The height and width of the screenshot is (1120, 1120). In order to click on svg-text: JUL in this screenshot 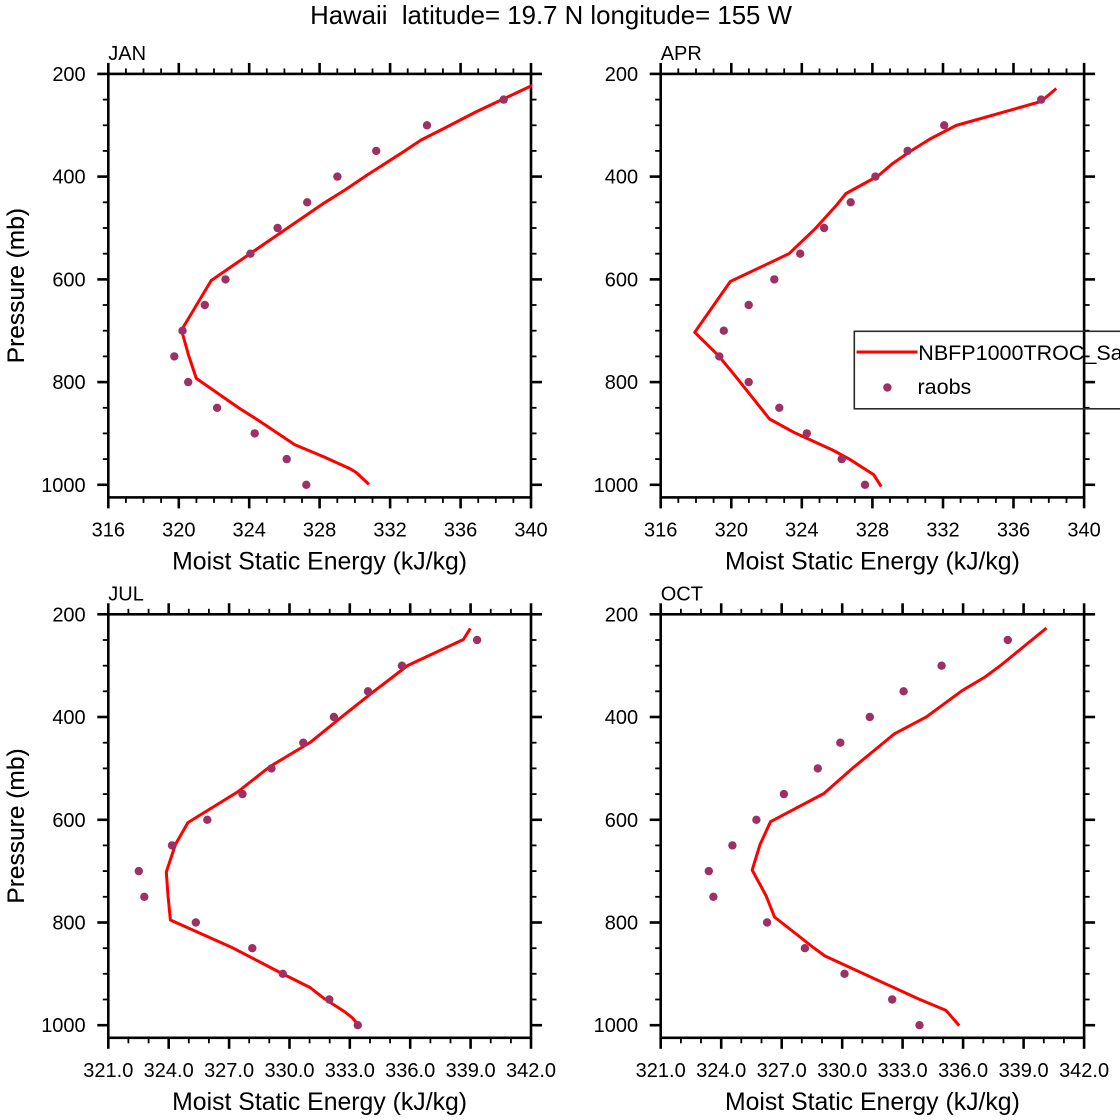, I will do `click(126, 594)`.